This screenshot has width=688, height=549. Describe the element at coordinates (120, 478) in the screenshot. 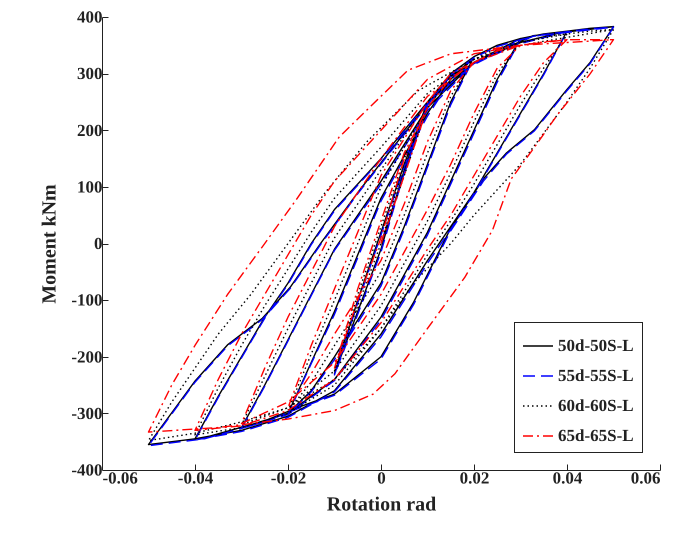

I see `x-tick-label: -0.06` at that location.